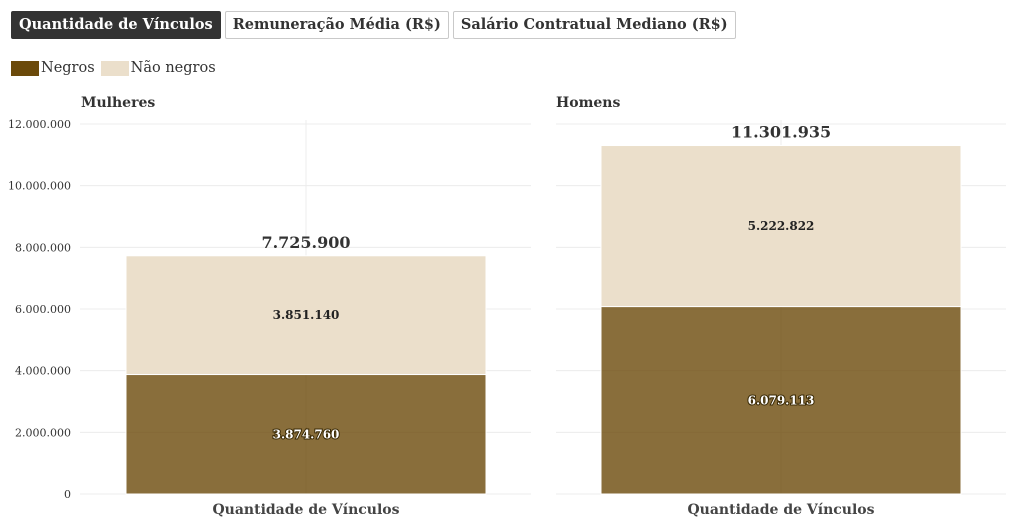 This screenshot has width=1020, height=530. I want to click on tab-remuneracao-media: Remuneração Média (R$), so click(336, 25).